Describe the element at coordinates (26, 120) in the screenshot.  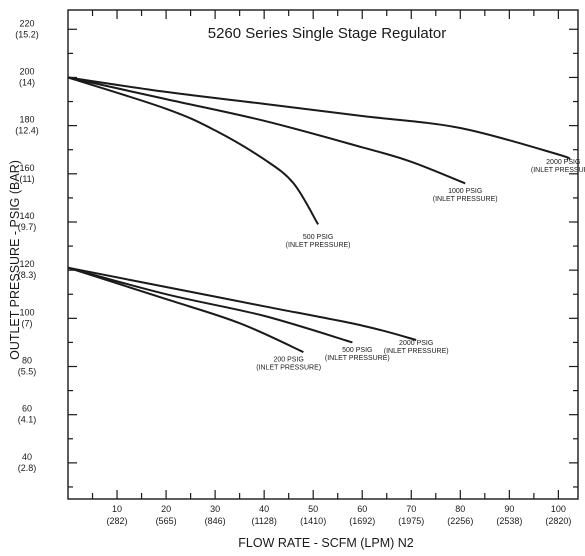
I see `y-tick-label: 180` at that location.